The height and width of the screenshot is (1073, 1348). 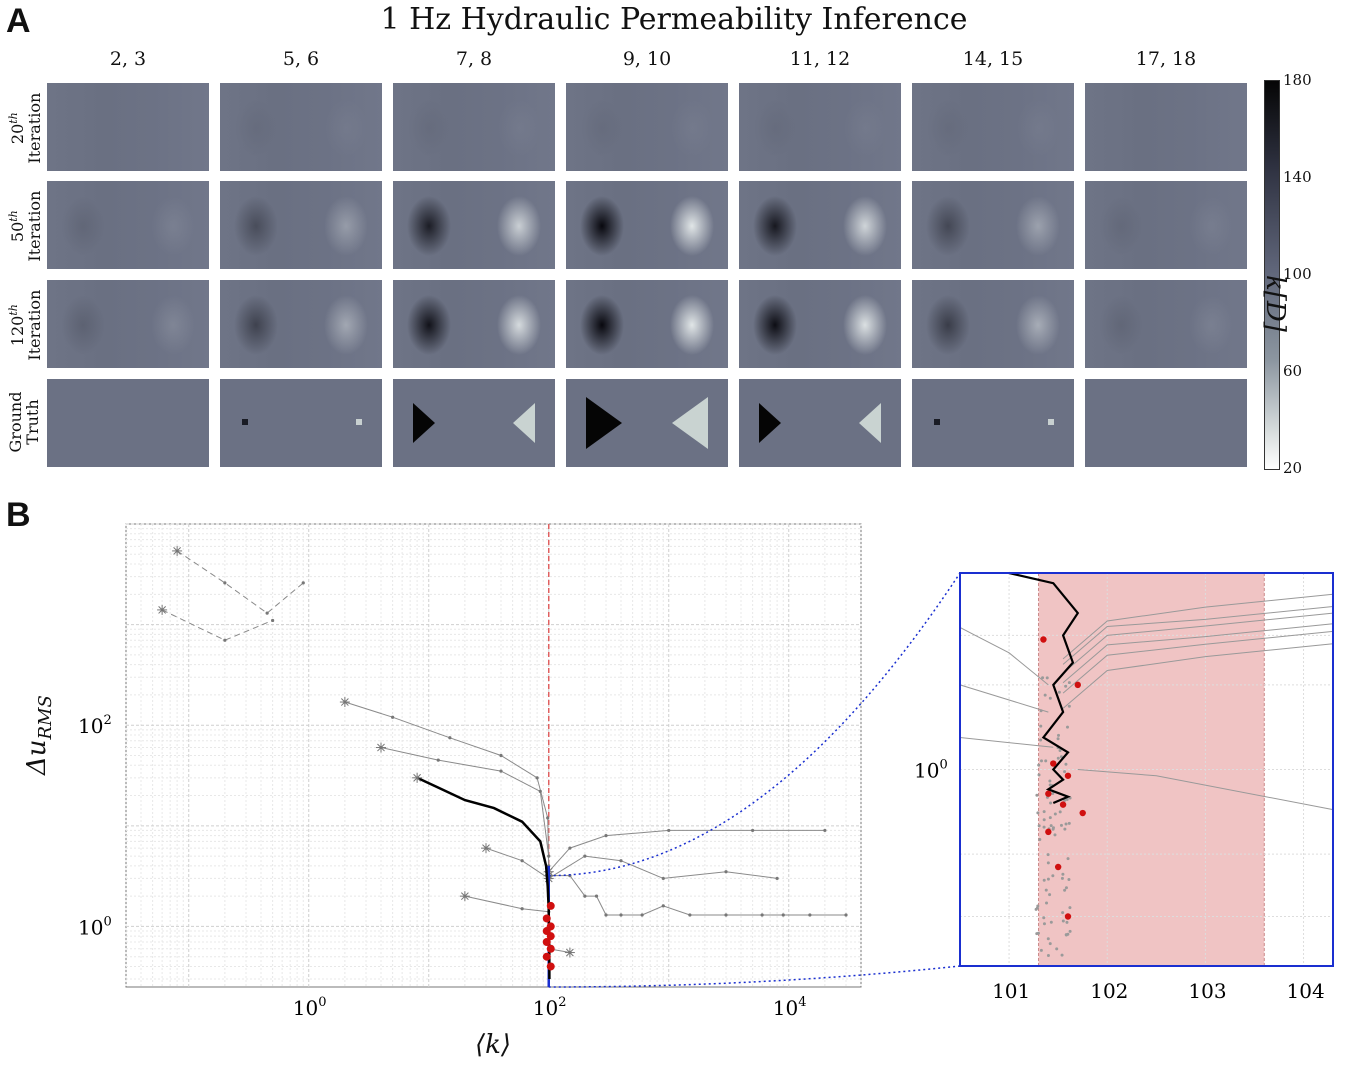 What do you see at coordinates (493, 1045) in the screenshot?
I see `x-axis-label: ⟨k⟩` at bounding box center [493, 1045].